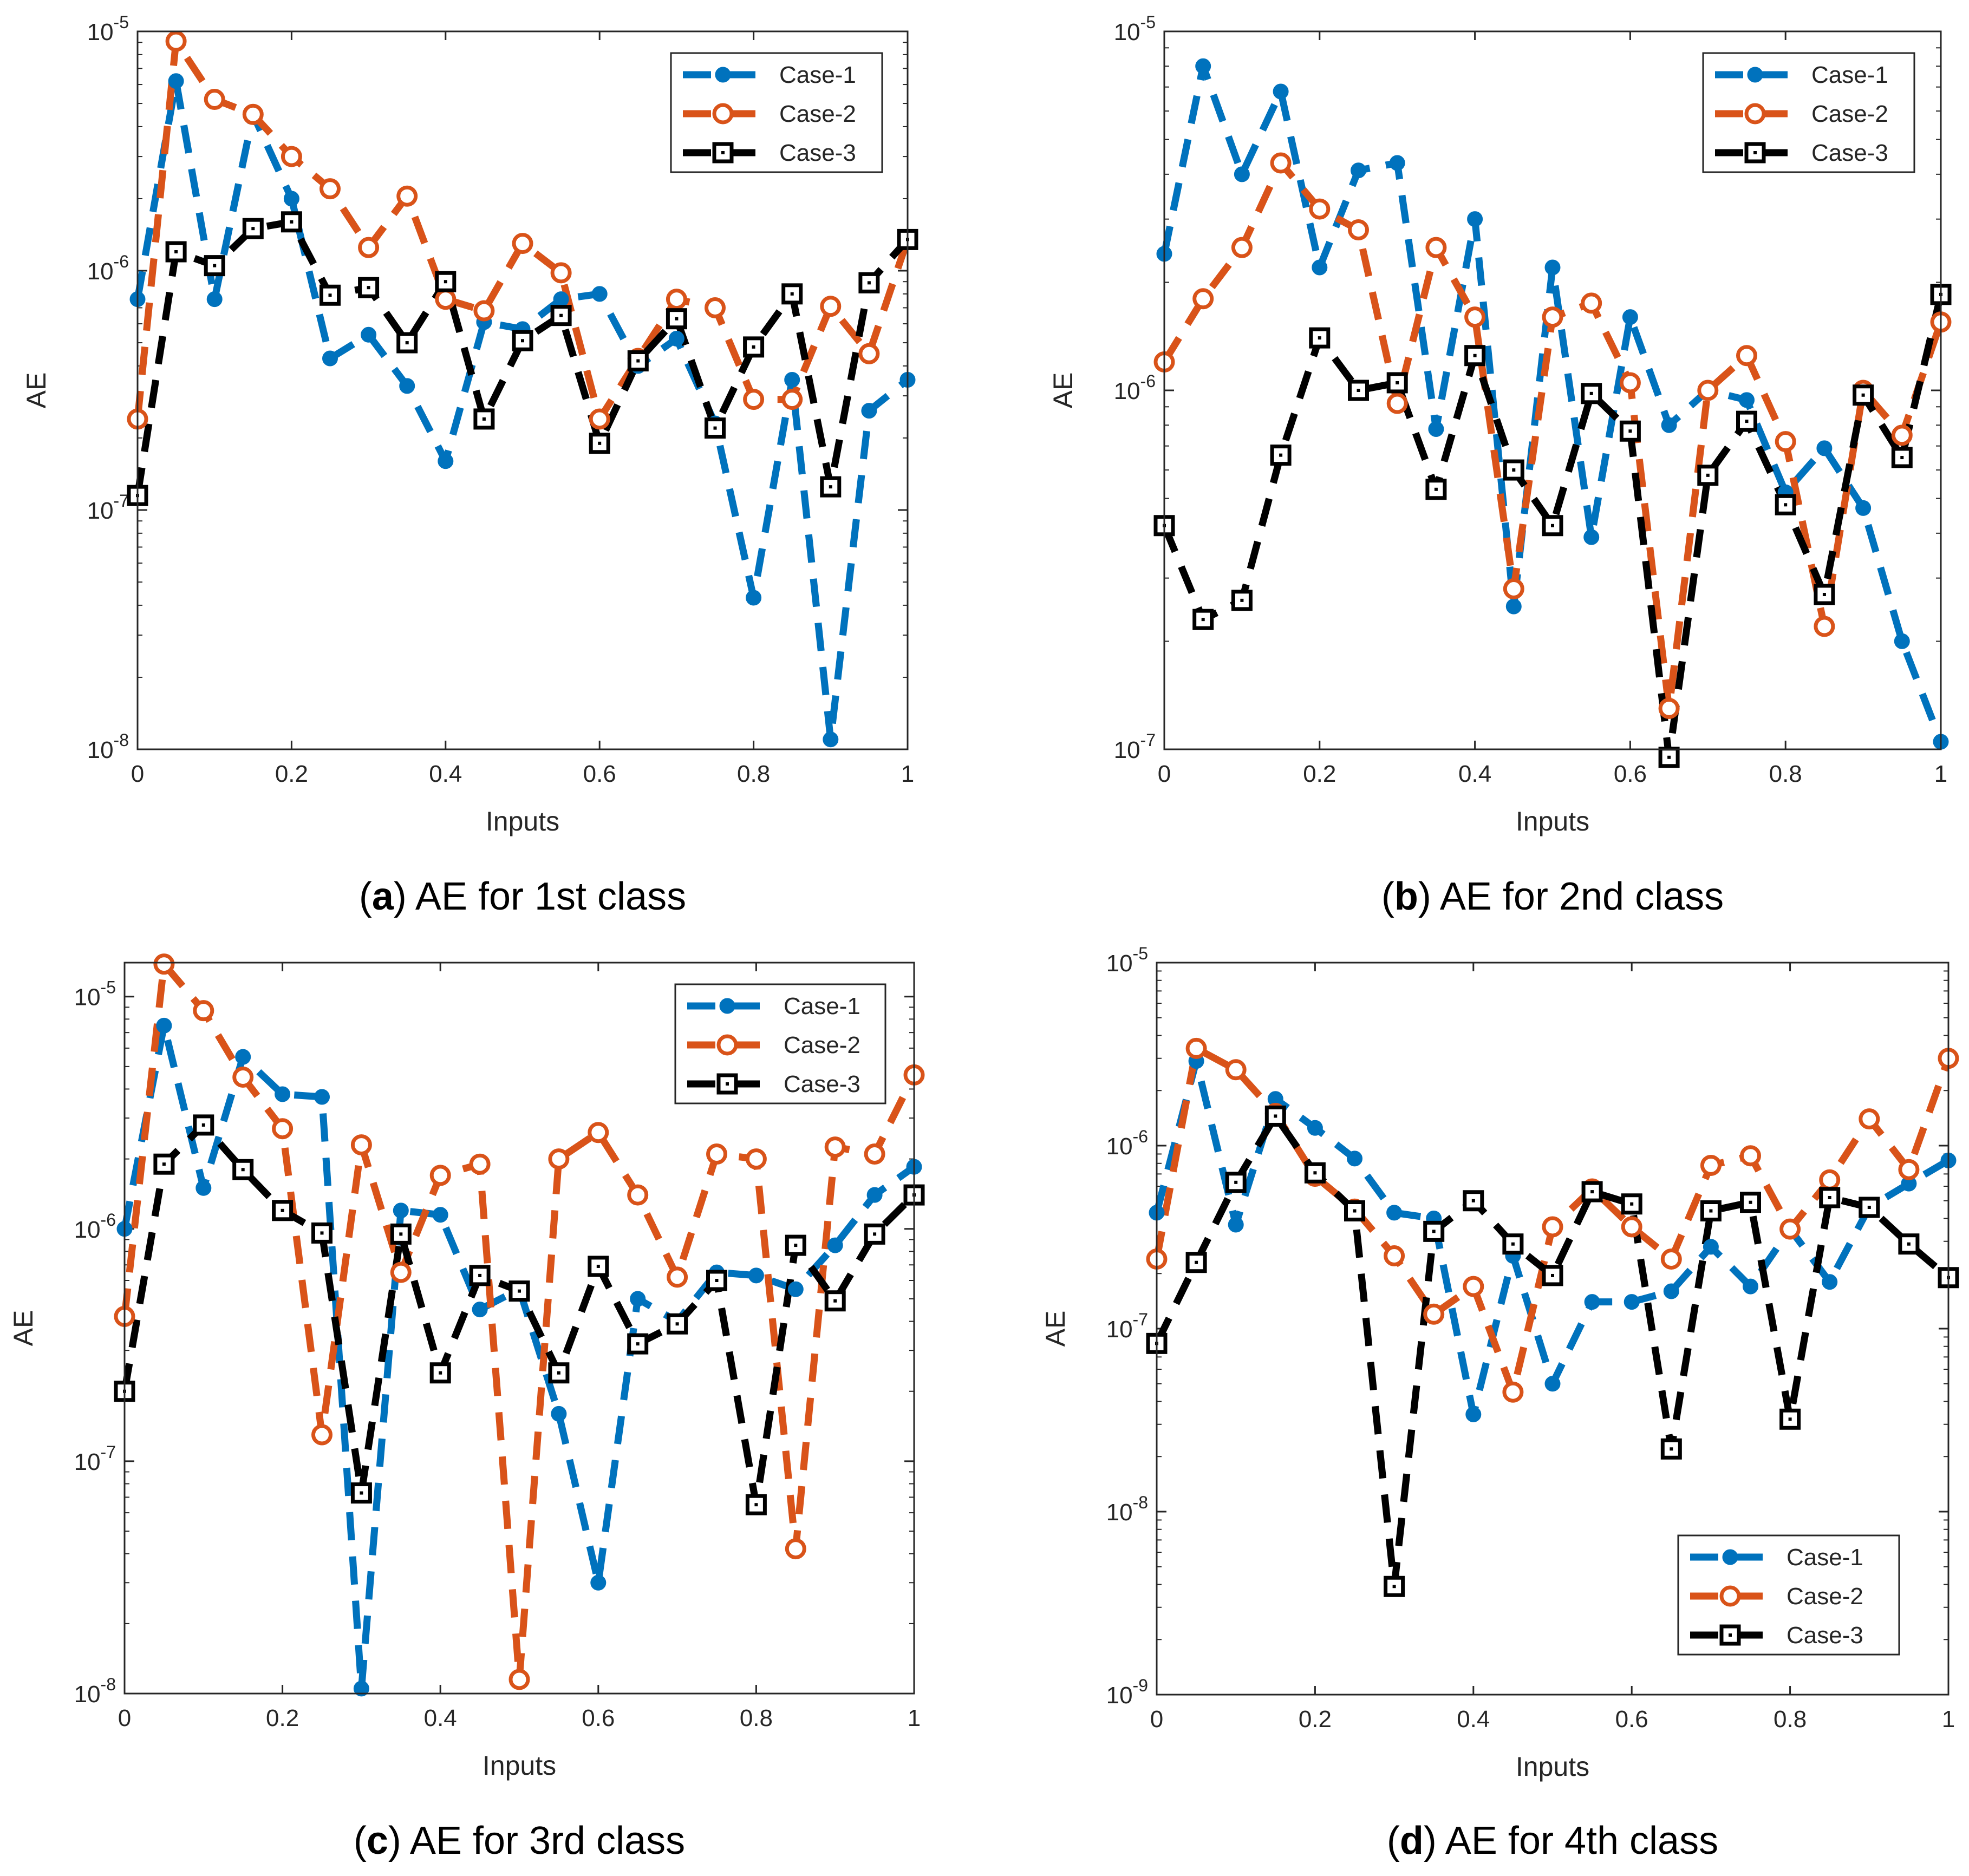  What do you see at coordinates (108, 746) in the screenshot?
I see `y-tick-label: 10⁻⁸` at bounding box center [108, 746].